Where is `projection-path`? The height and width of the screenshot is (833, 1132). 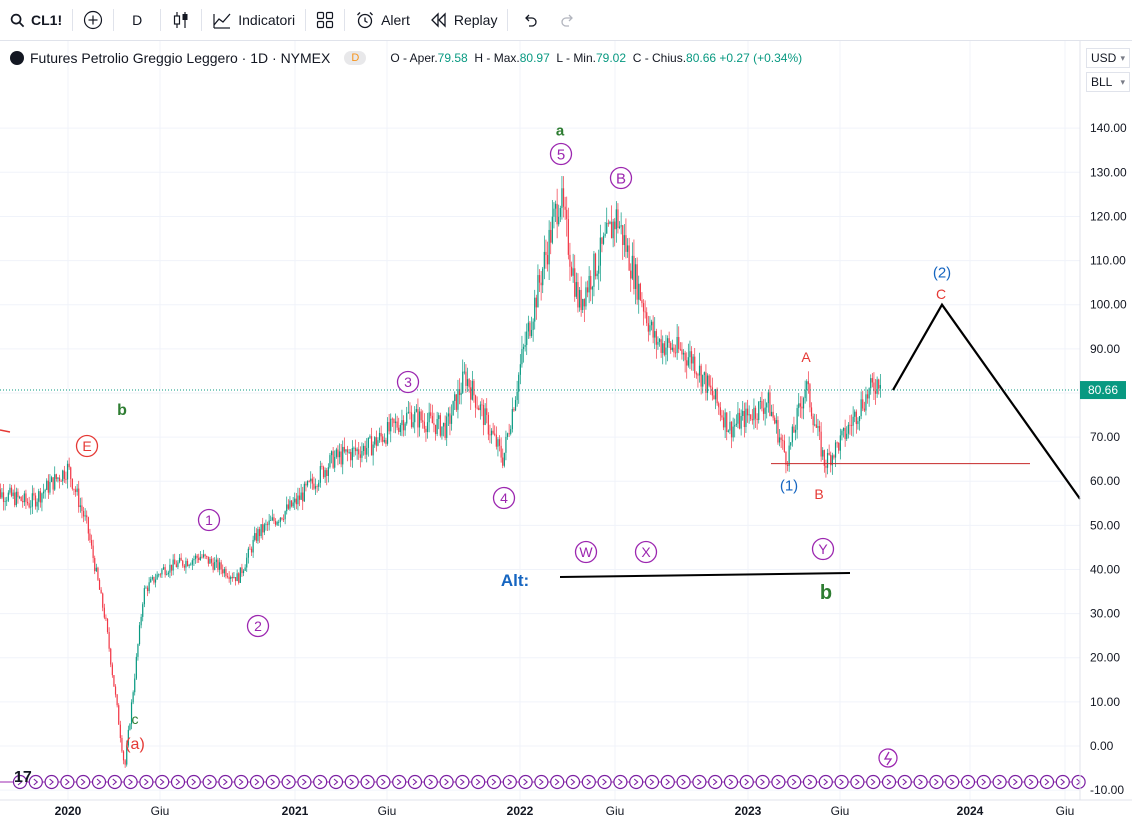
projection-path is located at coordinates (986, 401).